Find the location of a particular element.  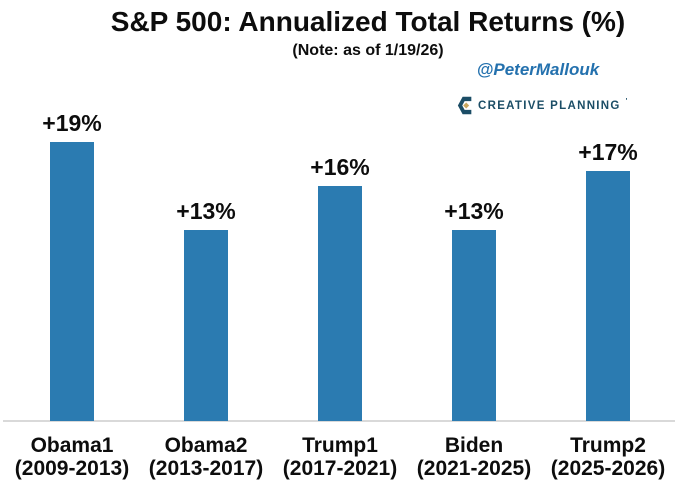

category-label-obama1: Obama1 (2009-2013) is located at coordinates (72, 457).